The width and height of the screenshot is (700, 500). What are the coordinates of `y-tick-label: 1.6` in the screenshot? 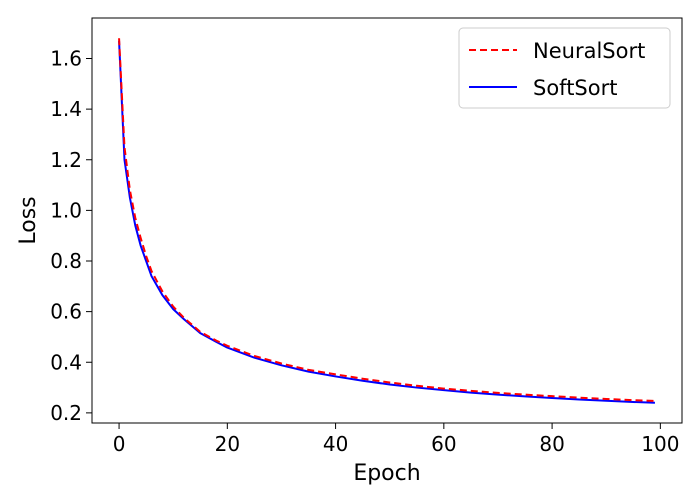 It's located at (66, 59).